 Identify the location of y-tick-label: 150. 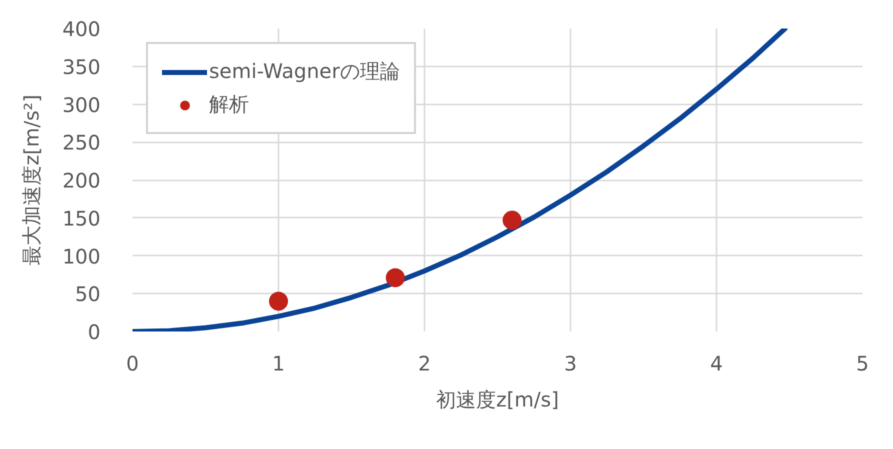
(81, 218).